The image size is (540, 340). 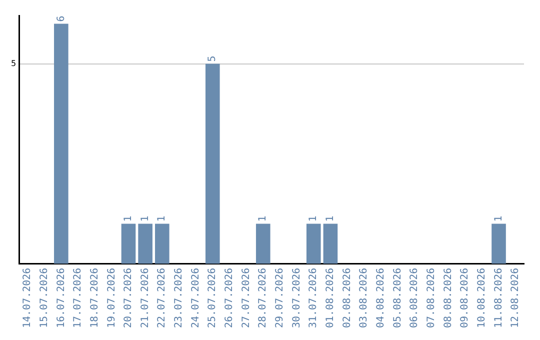 I want to click on x-tick-label: 12.08.2026, so click(x=516, y=298).